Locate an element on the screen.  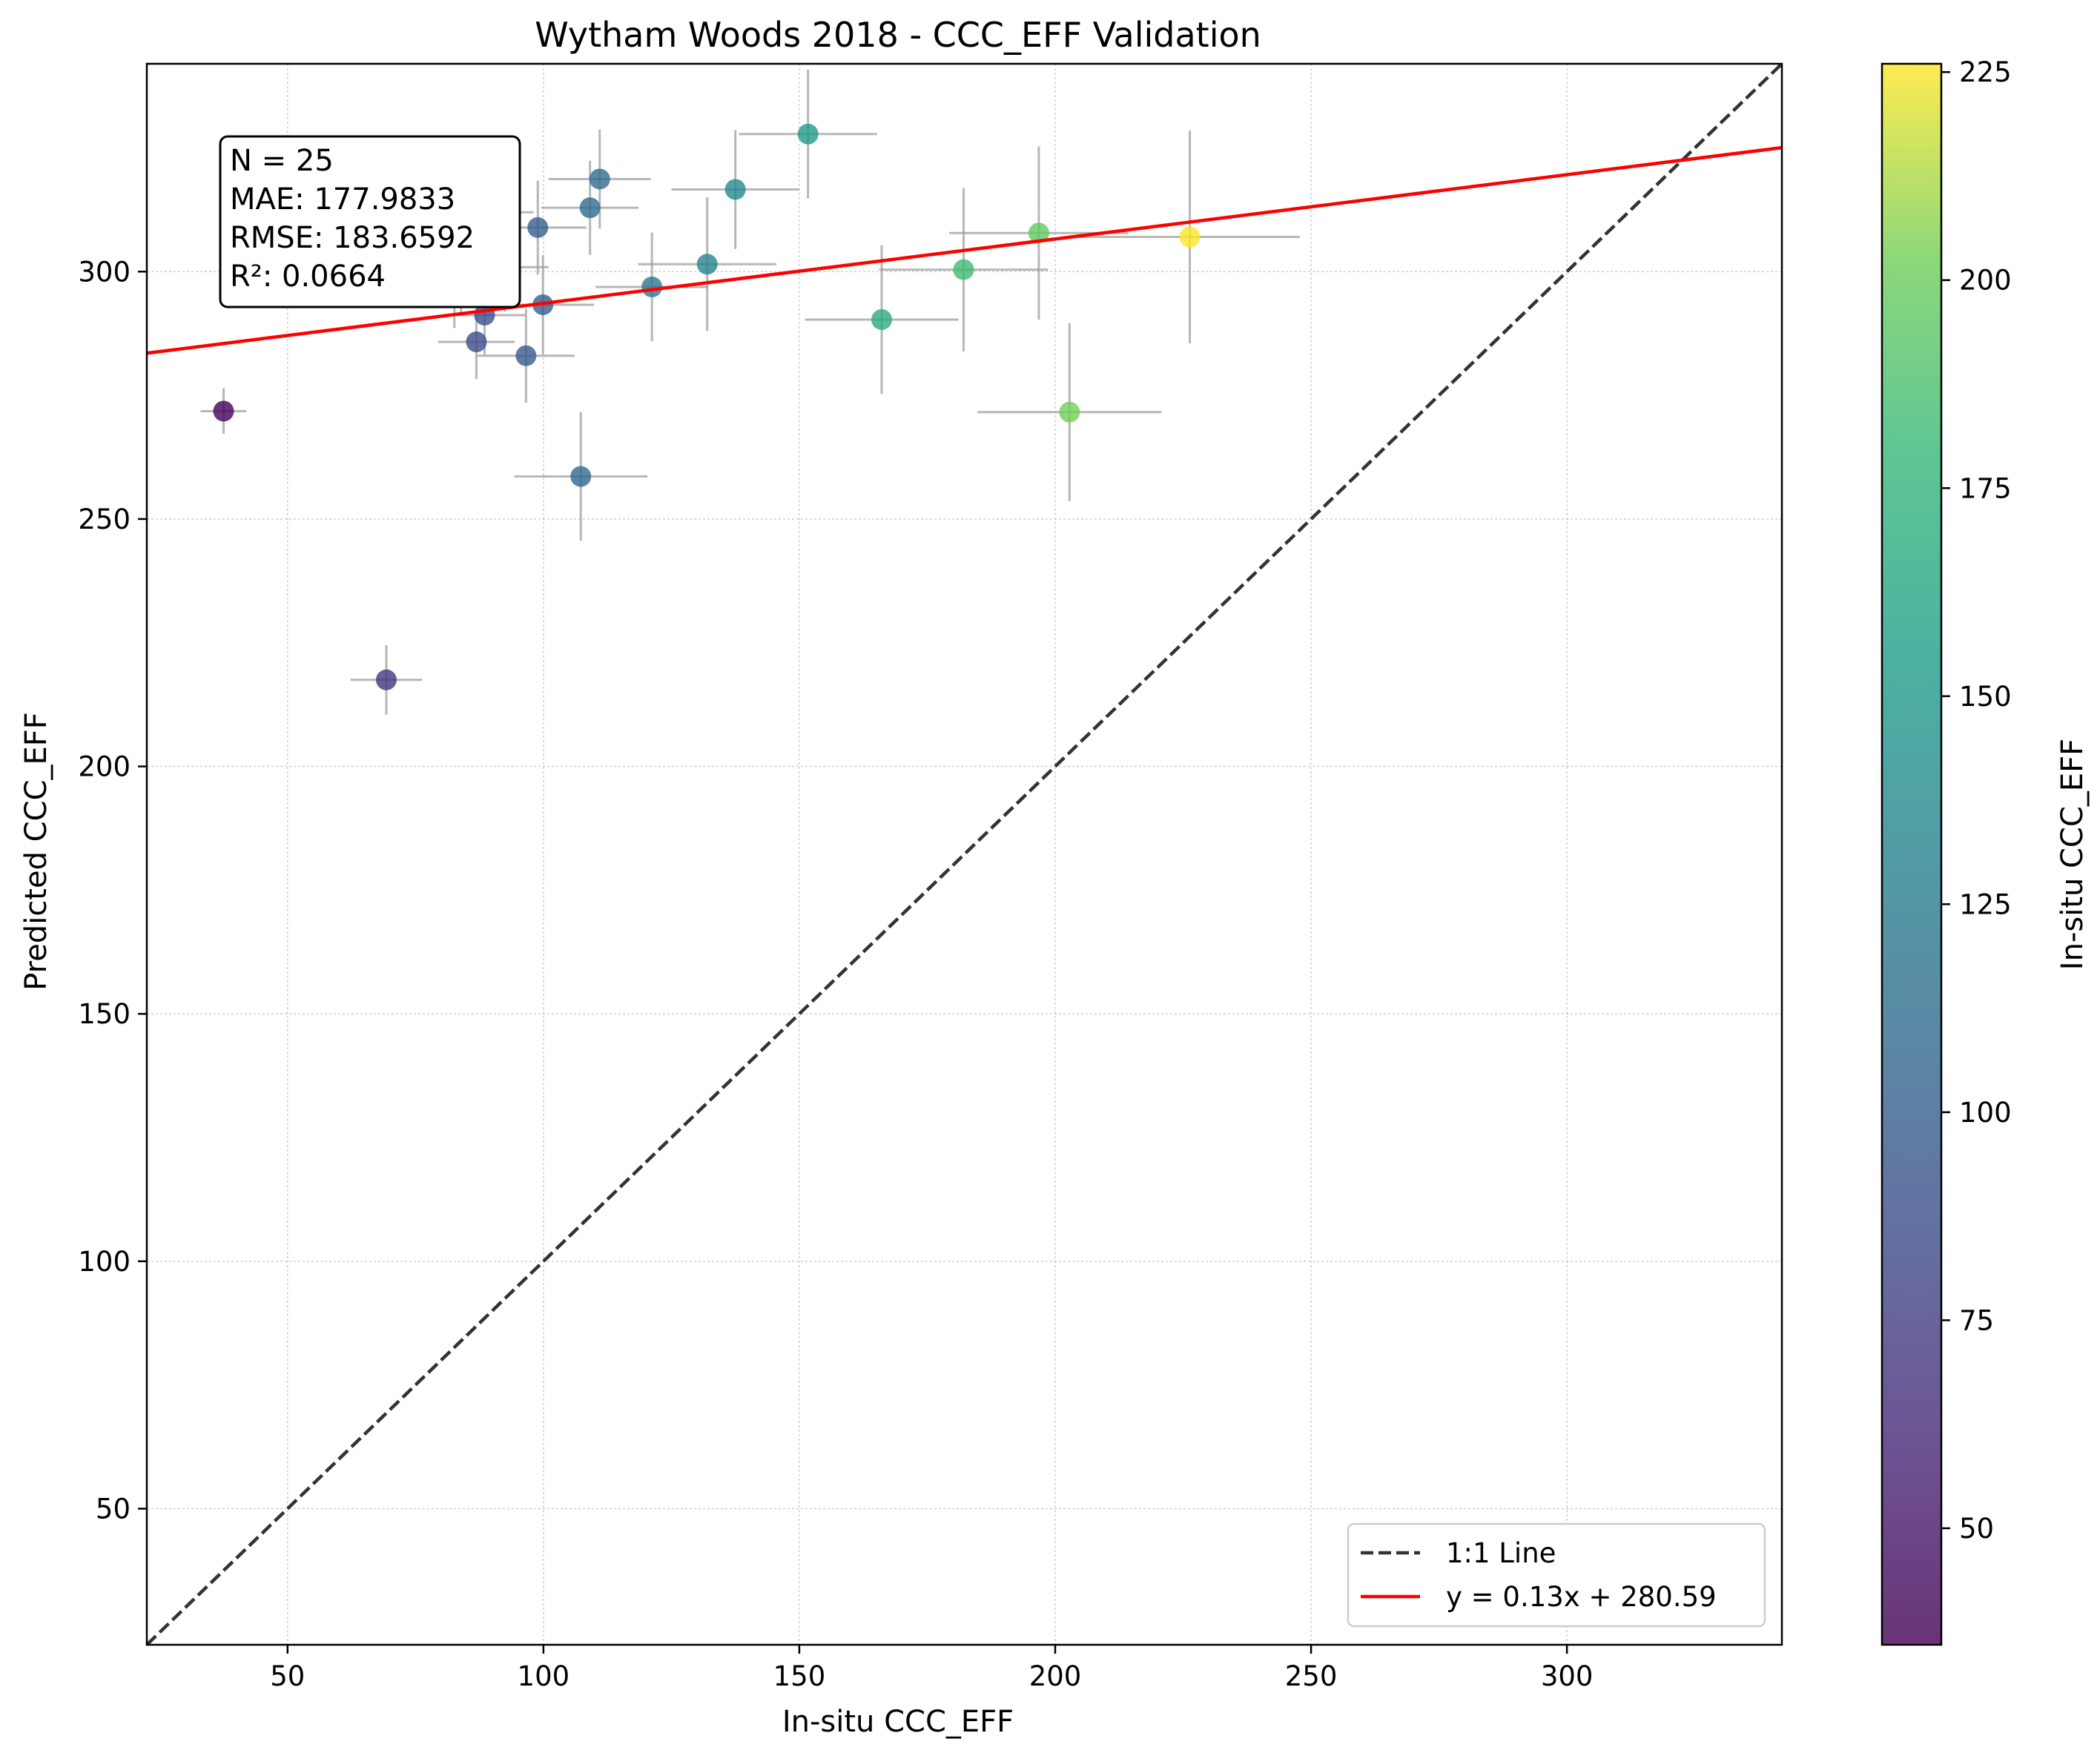
colorbar-tick-label: 150 is located at coordinates (1985, 697).